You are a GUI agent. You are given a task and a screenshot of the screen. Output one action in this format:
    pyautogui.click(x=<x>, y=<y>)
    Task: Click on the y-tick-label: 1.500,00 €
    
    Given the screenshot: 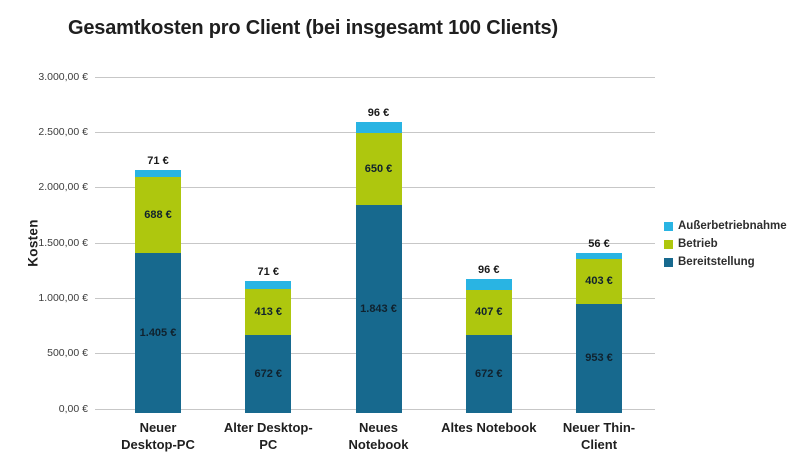 What is the action you would take?
    pyautogui.click(x=63, y=242)
    